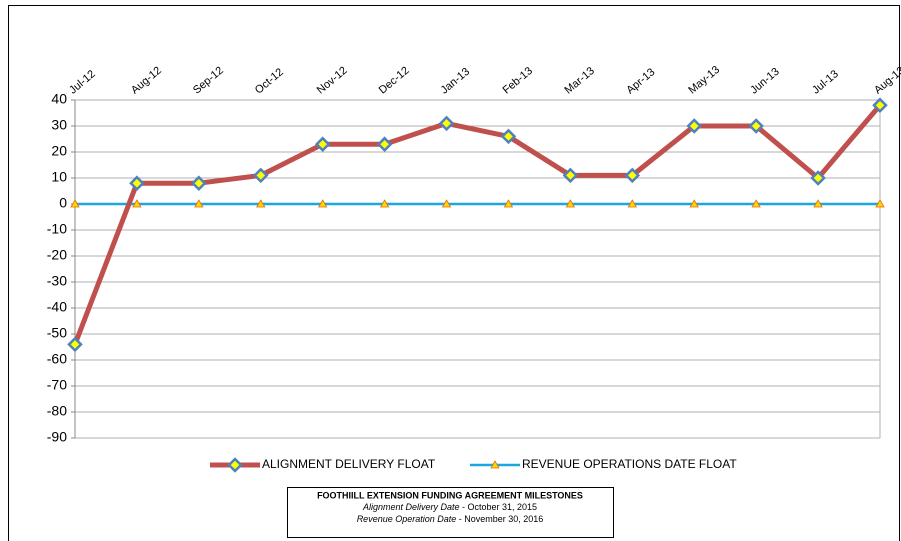 The image size is (901, 541). What do you see at coordinates (57, 281) in the screenshot?
I see `y-tick-label: -30` at bounding box center [57, 281].